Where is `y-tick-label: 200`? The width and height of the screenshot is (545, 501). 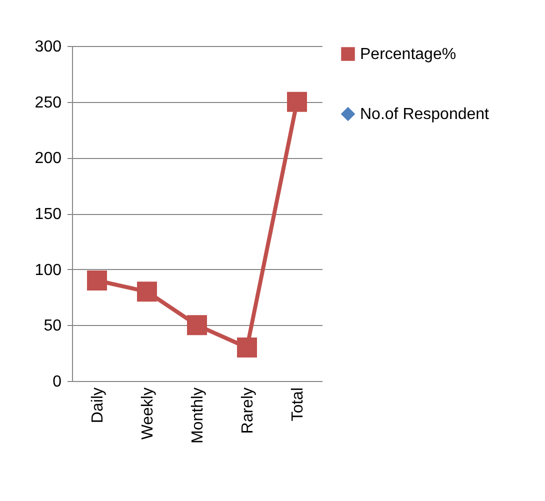 y-tick-label: 200 is located at coordinates (48, 159).